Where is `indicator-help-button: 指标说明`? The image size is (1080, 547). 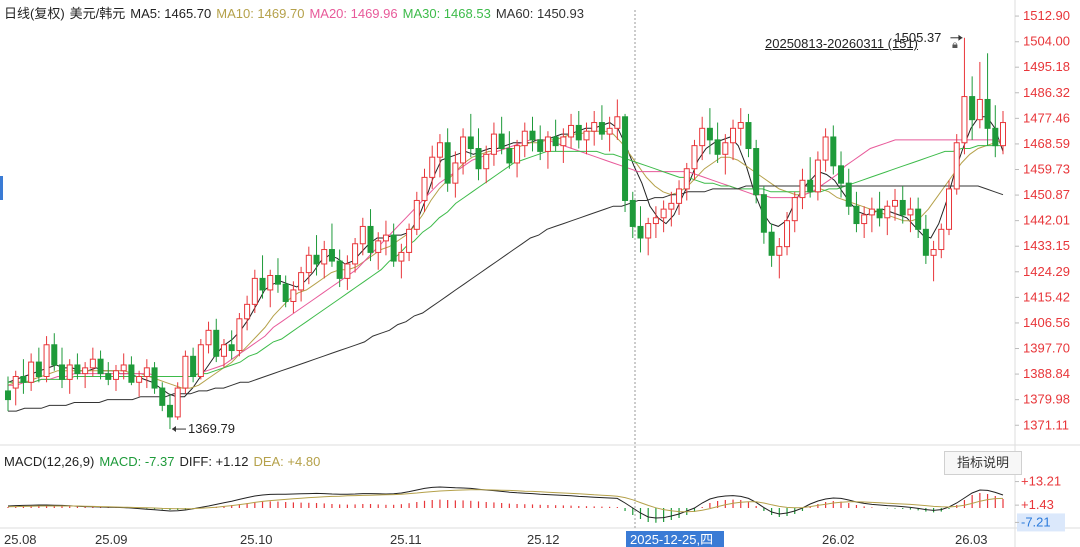
indicator-help-button: 指标说明 is located at coordinates (983, 463).